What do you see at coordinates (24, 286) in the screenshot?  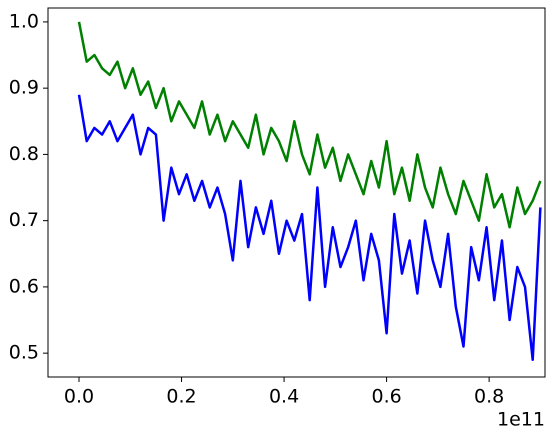 I see `y-tick-label: 0.6` at bounding box center [24, 286].